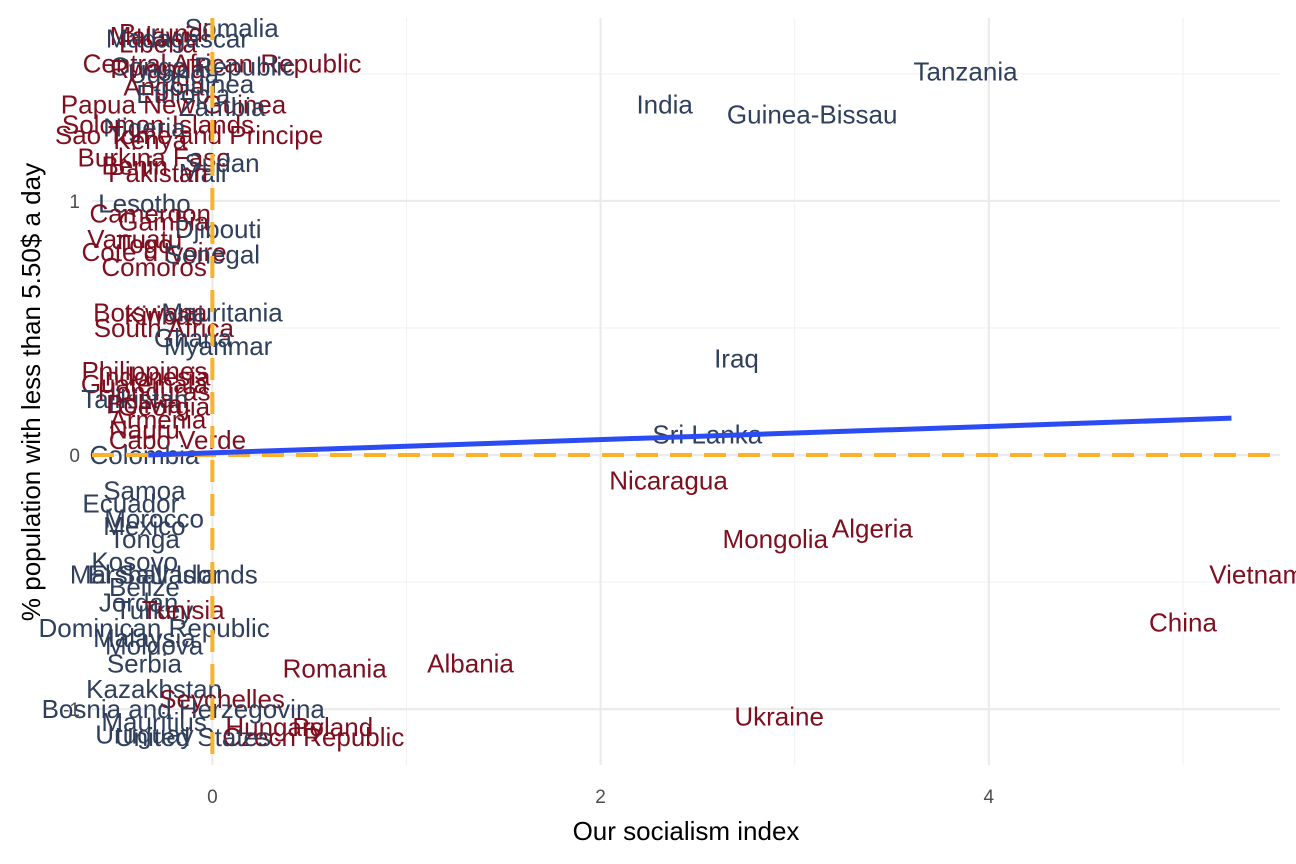 The image size is (1296, 864). I want to click on point-label: Philippines, so click(145, 371).